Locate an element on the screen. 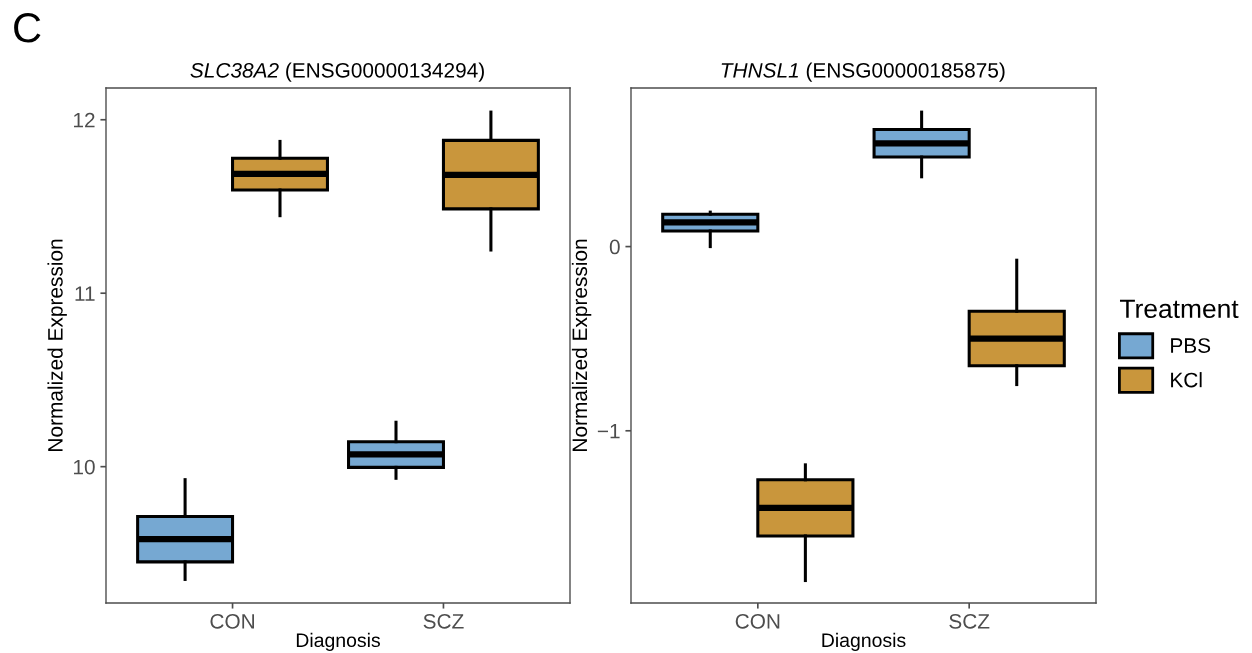 The height and width of the screenshot is (653, 1252). legend-label: PBS is located at coordinates (1191, 345).